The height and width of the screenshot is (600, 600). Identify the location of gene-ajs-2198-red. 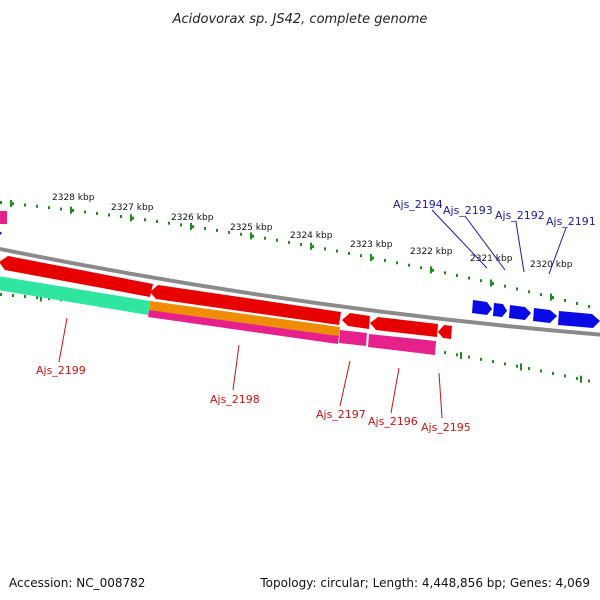
(245, 305).